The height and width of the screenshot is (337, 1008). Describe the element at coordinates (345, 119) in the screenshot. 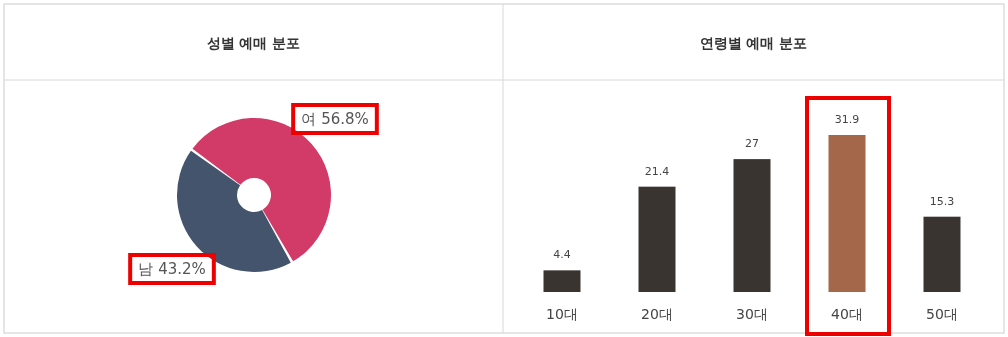

I see `data-label: 56.8%` at that location.